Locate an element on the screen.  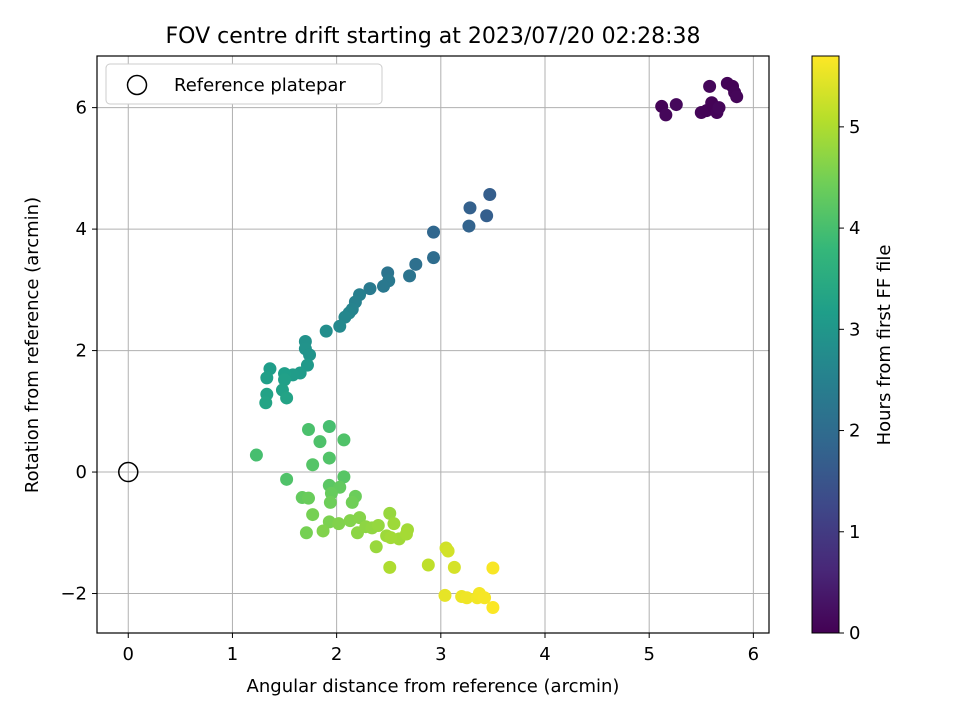
colorbar-tick-label: 4 is located at coordinates (854, 228).